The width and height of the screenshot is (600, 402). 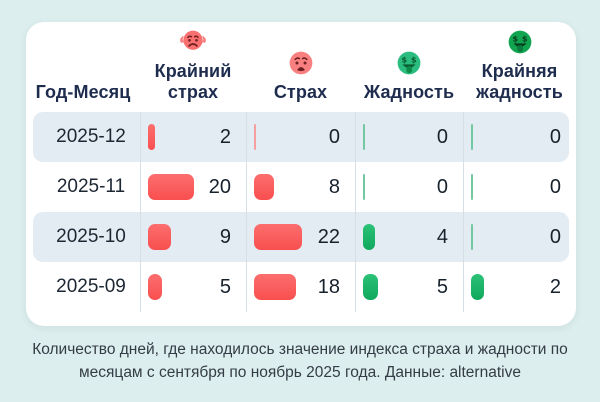 I want to click on table-row: 2025-11 20 8 0 0, so click(x=301, y=187).